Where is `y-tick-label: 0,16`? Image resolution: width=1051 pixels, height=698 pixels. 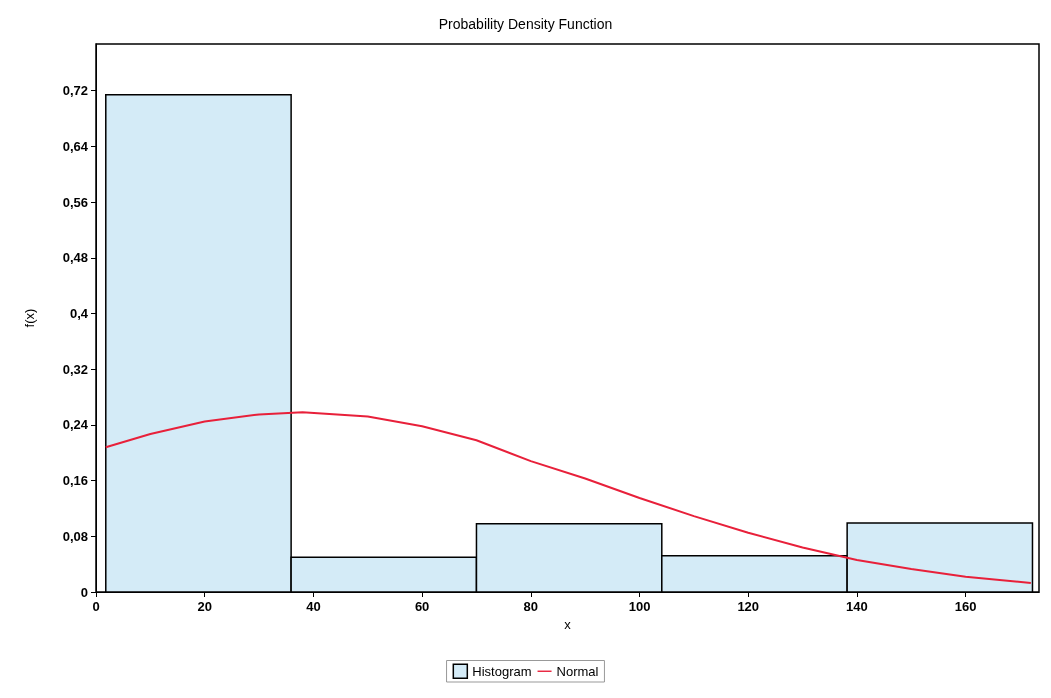 y-tick-label: 0,16 is located at coordinates (75, 481).